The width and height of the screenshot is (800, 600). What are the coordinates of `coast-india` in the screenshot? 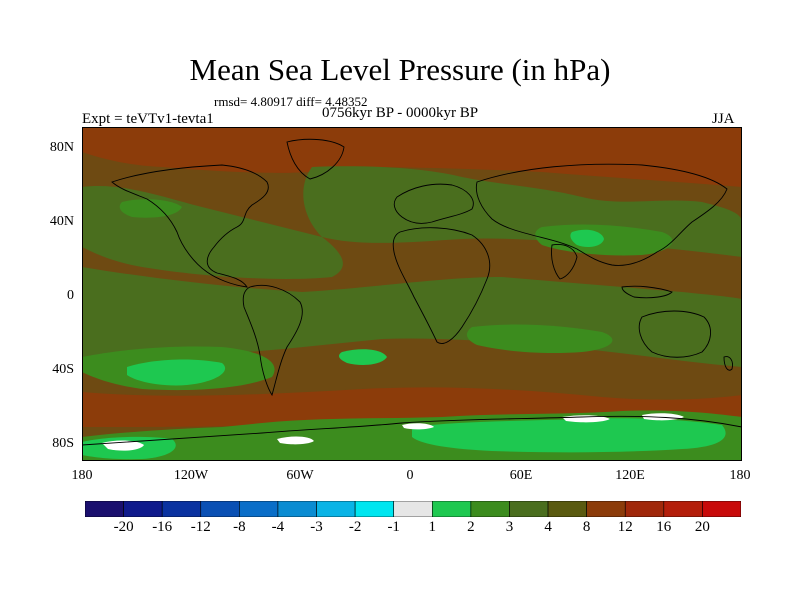 It's located at (564, 262).